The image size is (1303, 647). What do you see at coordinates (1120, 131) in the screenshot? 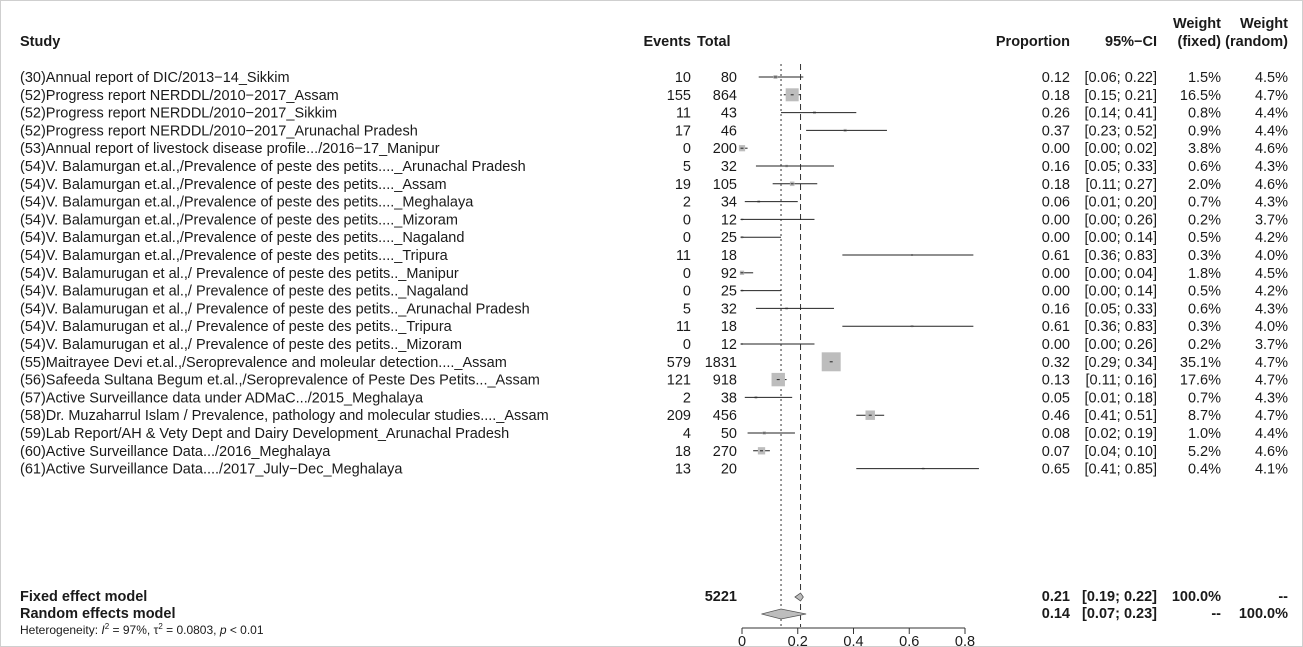
I see `ci-cell: [0.23; 0.52]` at bounding box center [1120, 131].